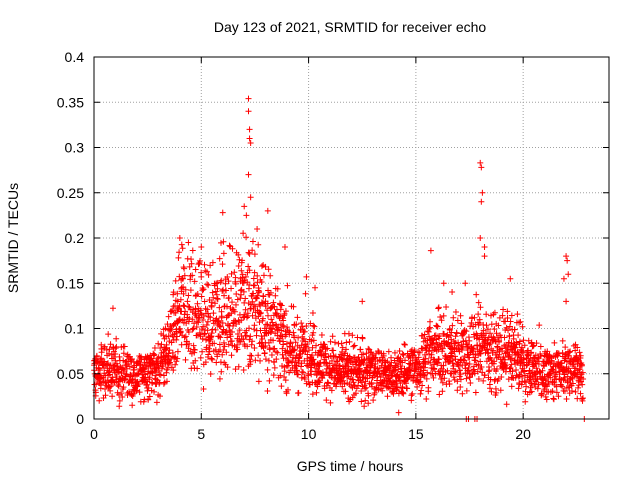  What do you see at coordinates (70, 283) in the screenshot?
I see `y-tick-label: 0.15` at bounding box center [70, 283].